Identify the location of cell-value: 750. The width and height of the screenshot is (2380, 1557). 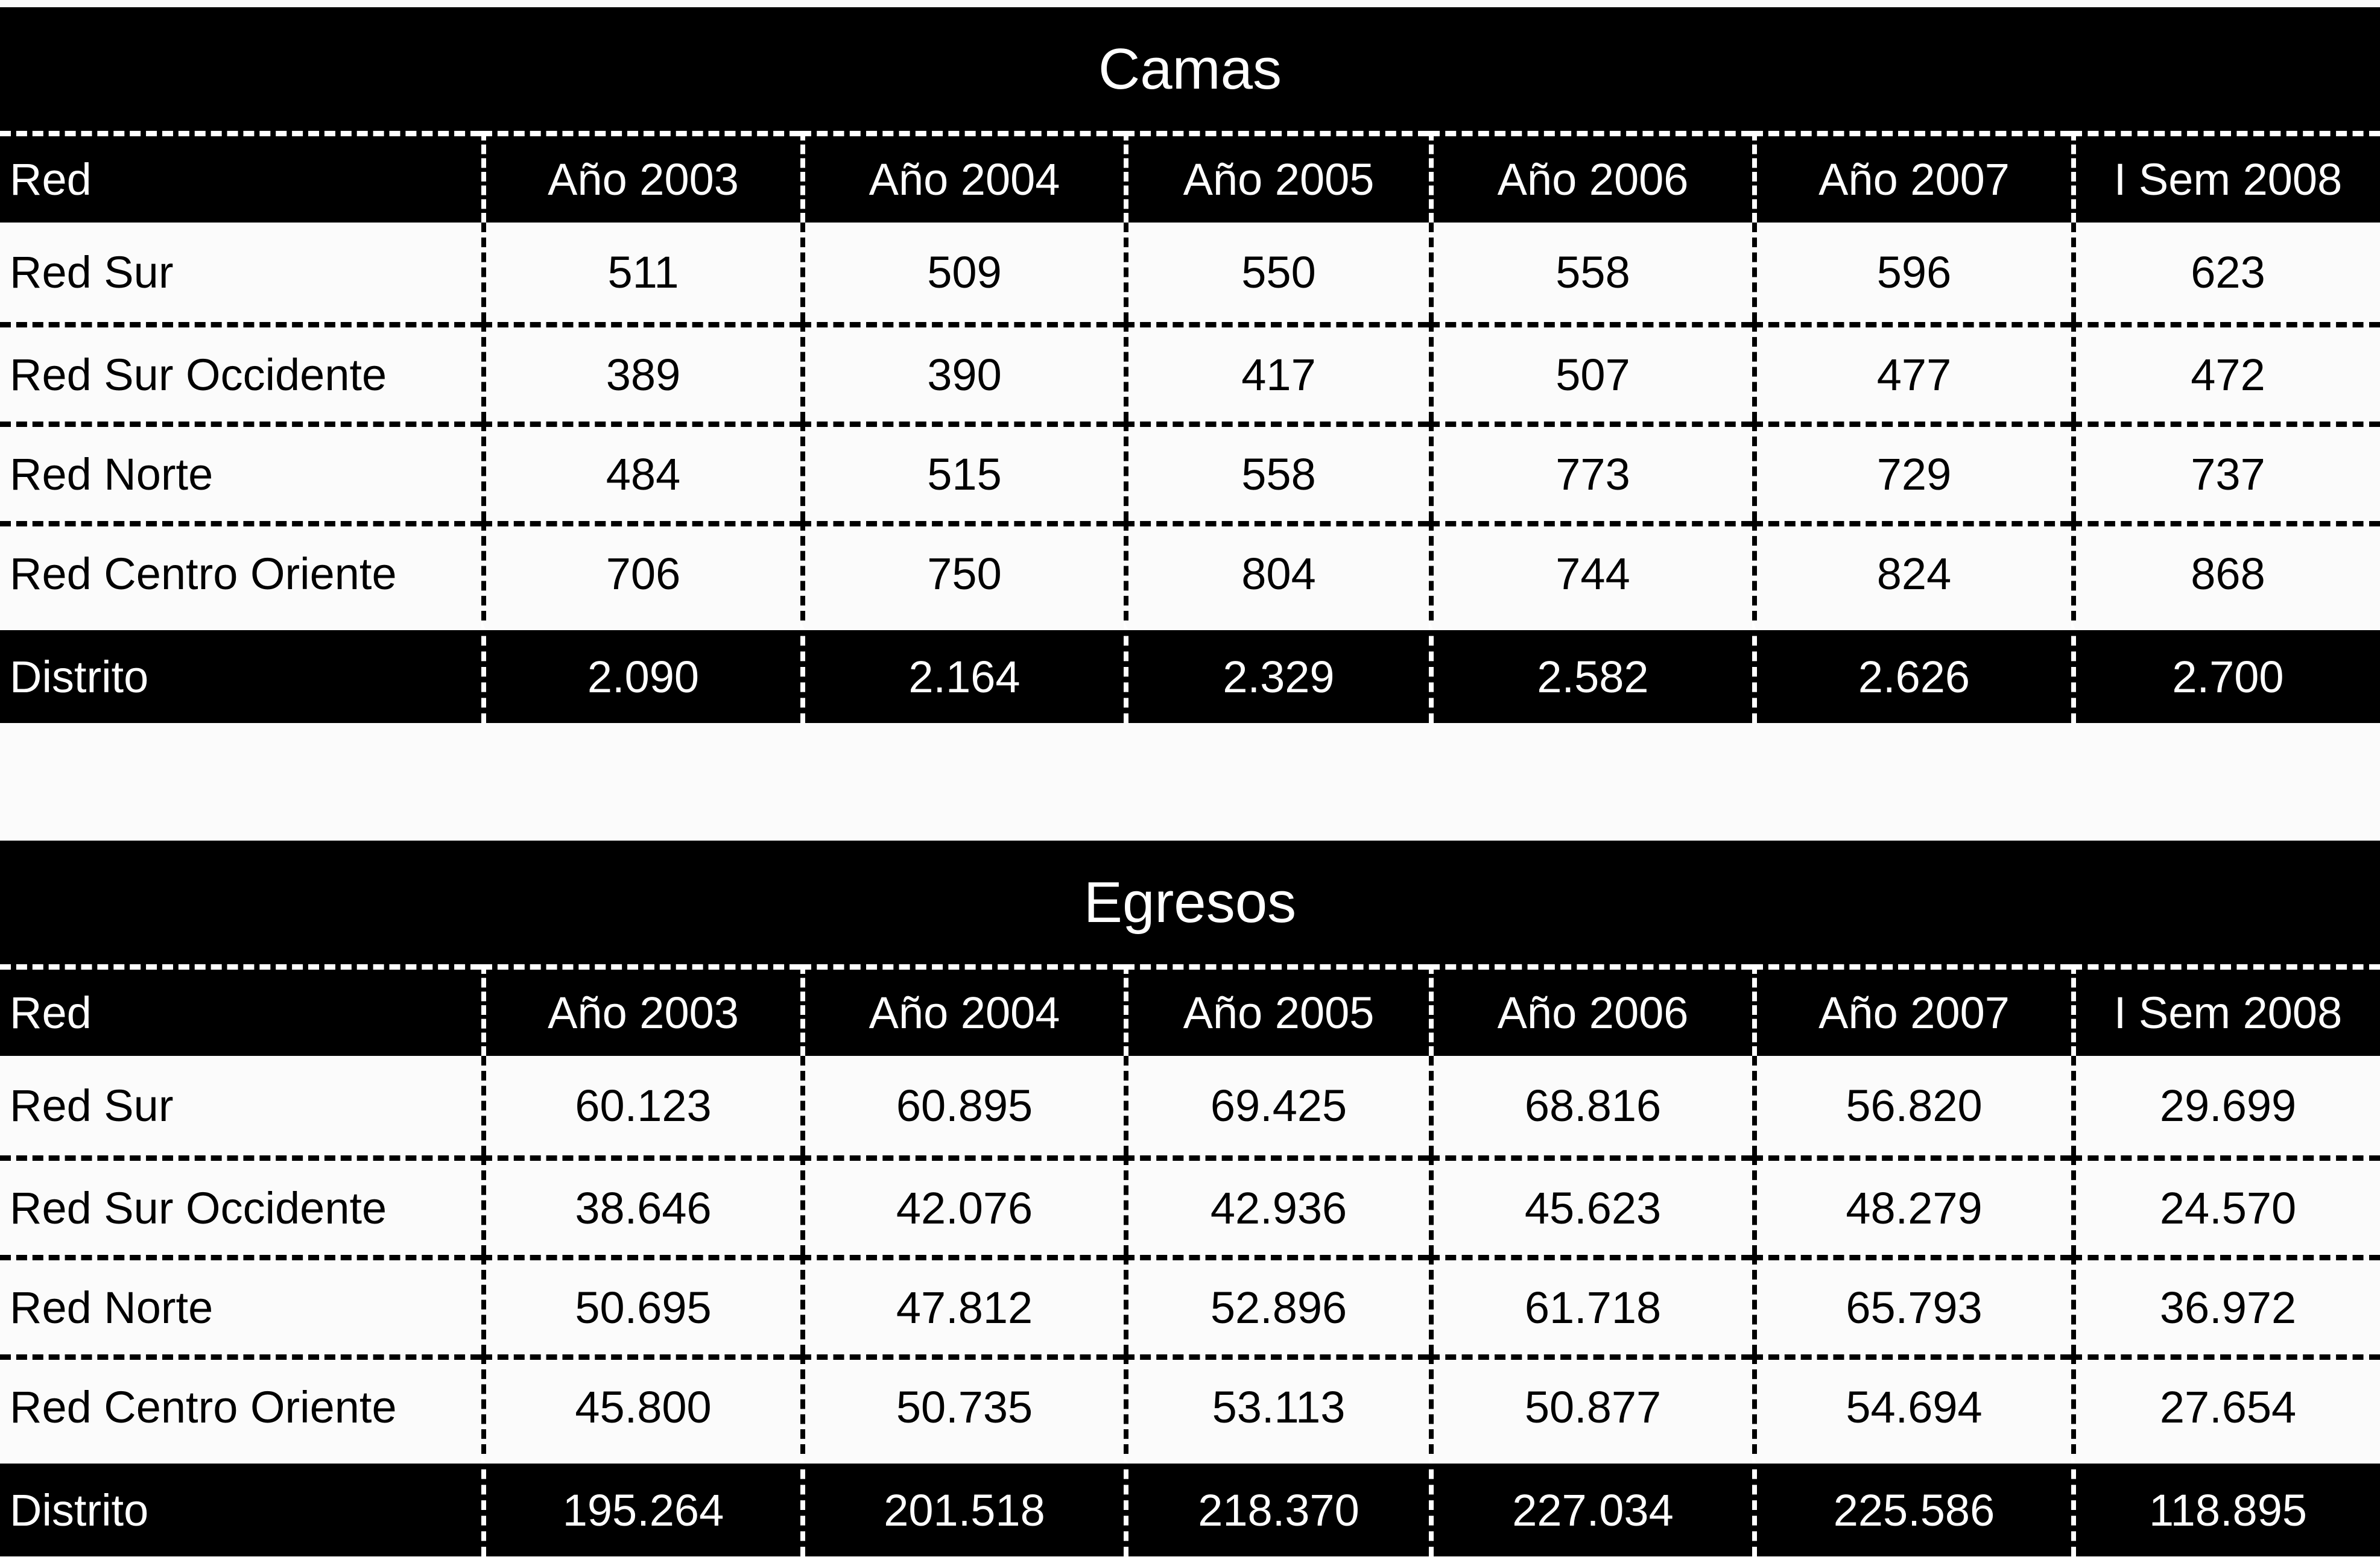
(962, 571).